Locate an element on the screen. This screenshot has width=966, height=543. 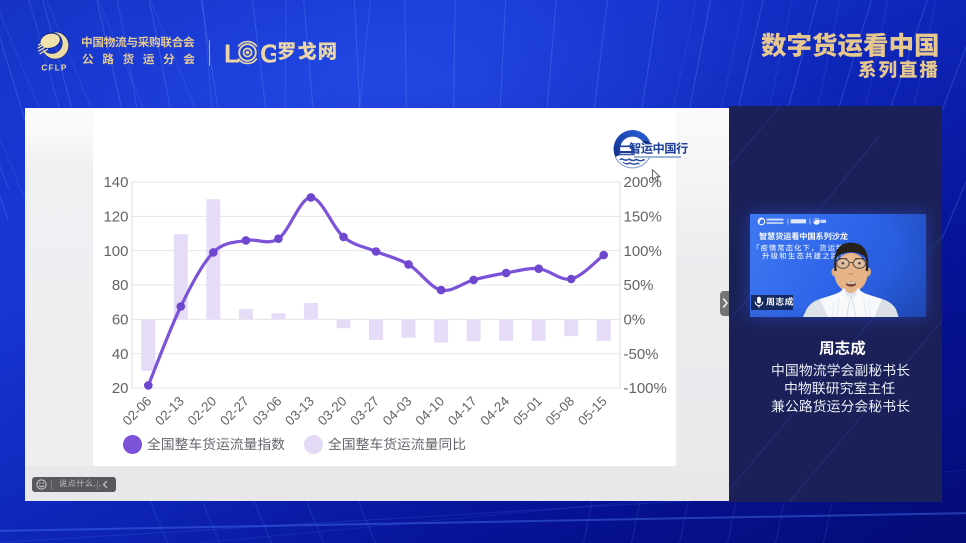
svg-text: 60 is located at coordinates (120, 320).